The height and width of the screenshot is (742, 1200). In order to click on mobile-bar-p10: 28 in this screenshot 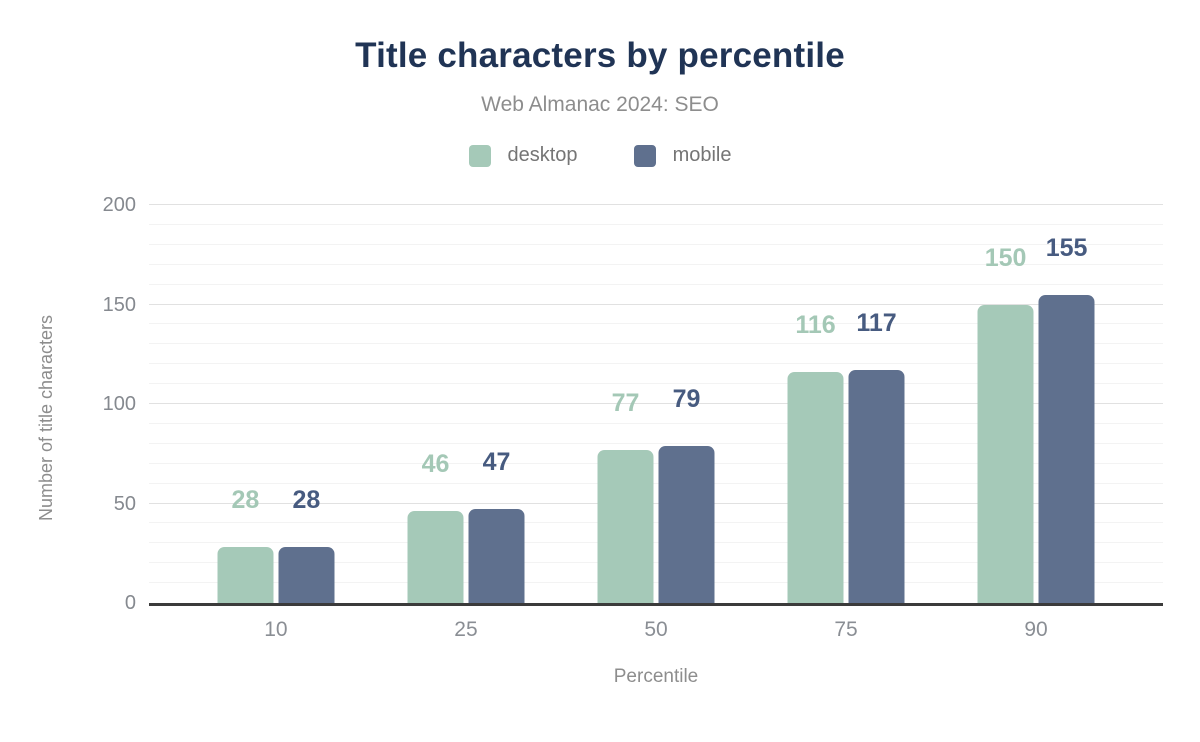, I will do `click(306, 545)`.